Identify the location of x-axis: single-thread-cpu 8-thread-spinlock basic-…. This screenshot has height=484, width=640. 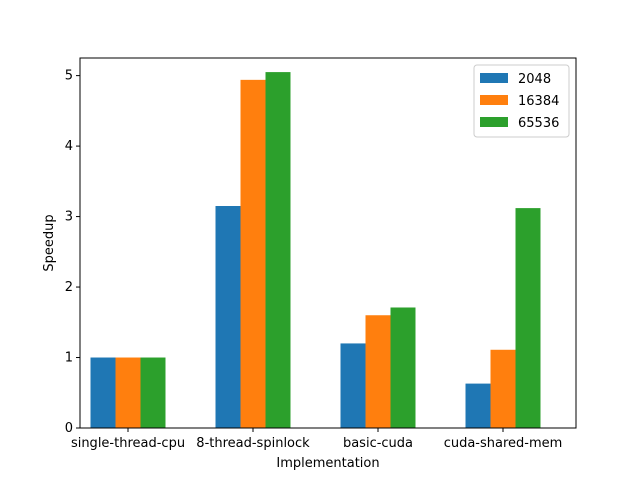
(316, 439).